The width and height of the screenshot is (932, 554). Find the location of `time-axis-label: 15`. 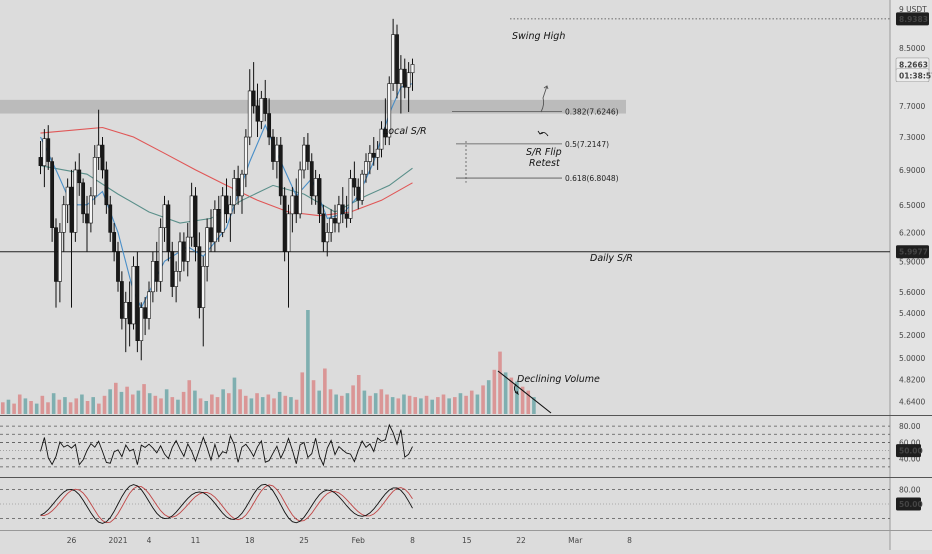

time-axis-label: 15 is located at coordinates (467, 540).